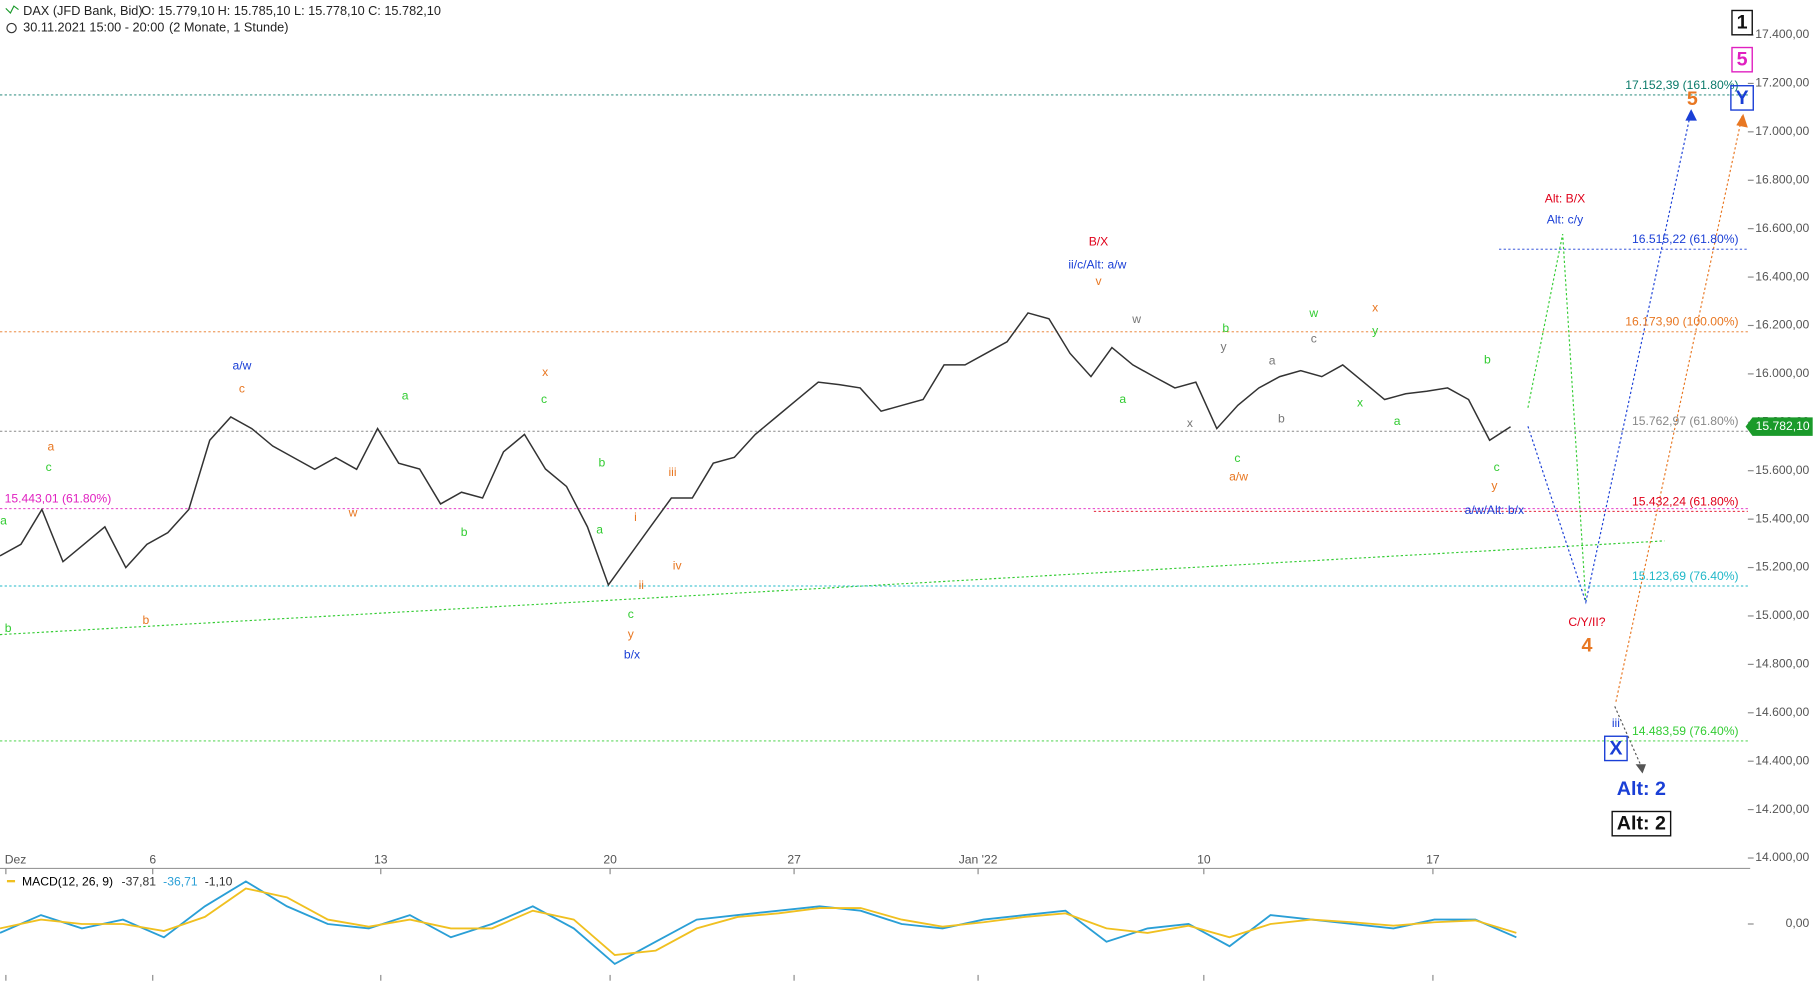 This screenshot has width=1815, height=981. Describe the element at coordinates (1782, 276) in the screenshot. I see `y-tick-label: 16.400,00` at that location.